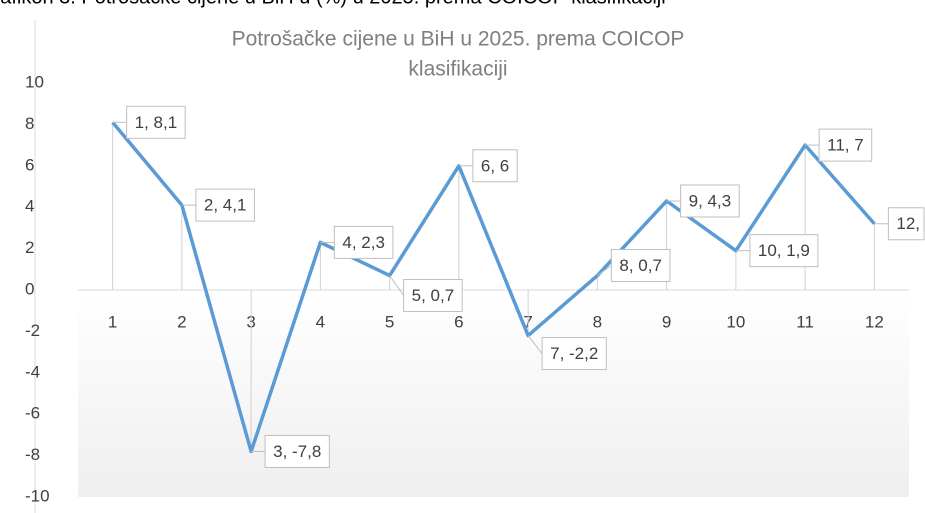  Describe the element at coordinates (666, 321) in the screenshot. I see `x-tick-label: 9` at that location.